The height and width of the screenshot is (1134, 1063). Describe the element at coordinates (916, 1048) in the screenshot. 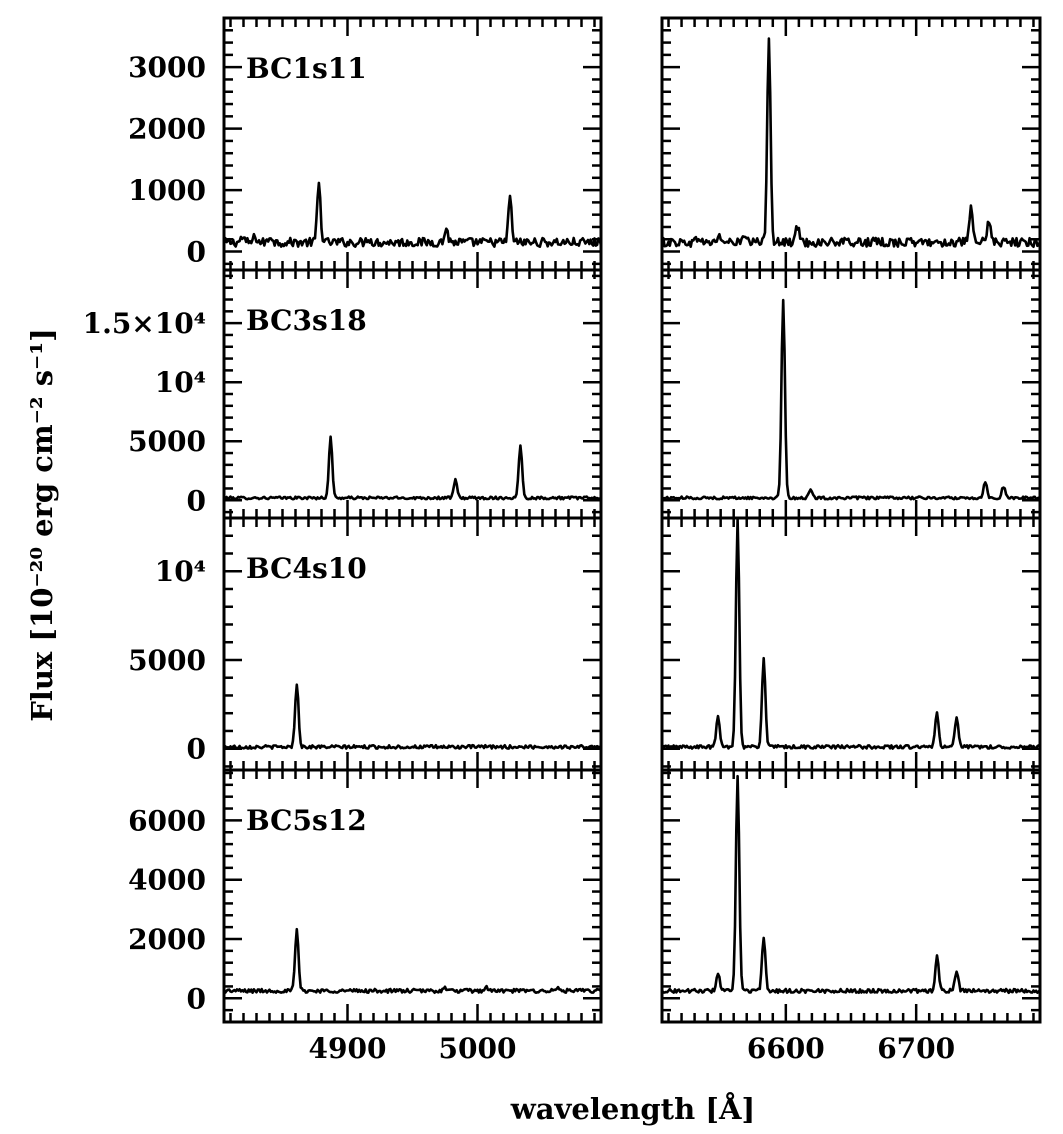

I see `x-tick-label: 6700` at that location.